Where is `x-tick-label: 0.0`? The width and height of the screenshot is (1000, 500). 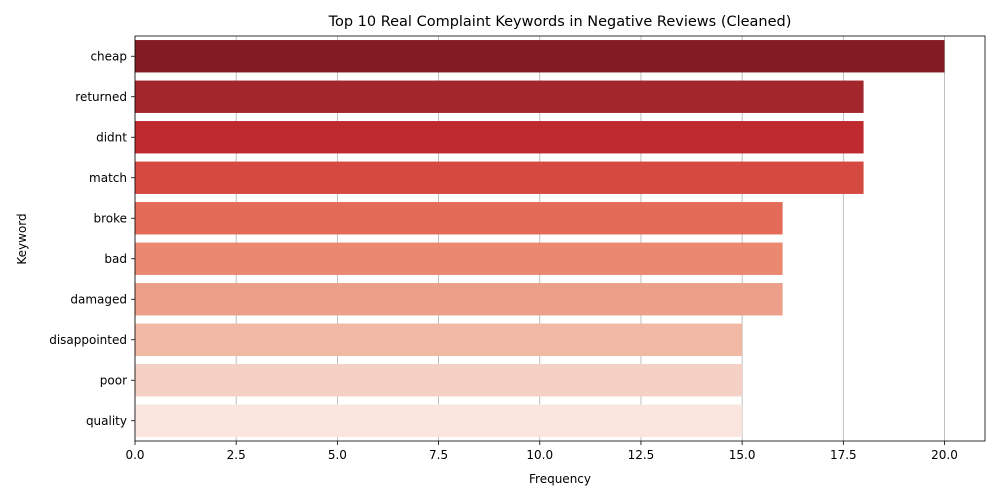
x-tick-label: 0.0 is located at coordinates (134, 455).